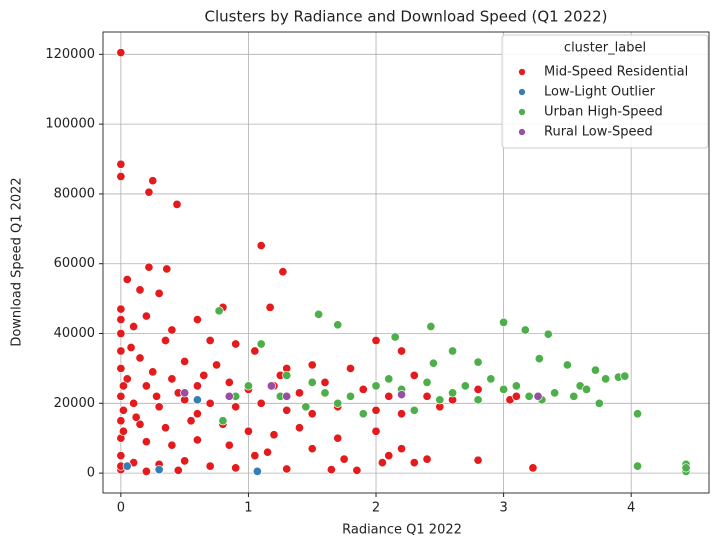  I want to click on y-tick-label: 80000, so click(74, 193).